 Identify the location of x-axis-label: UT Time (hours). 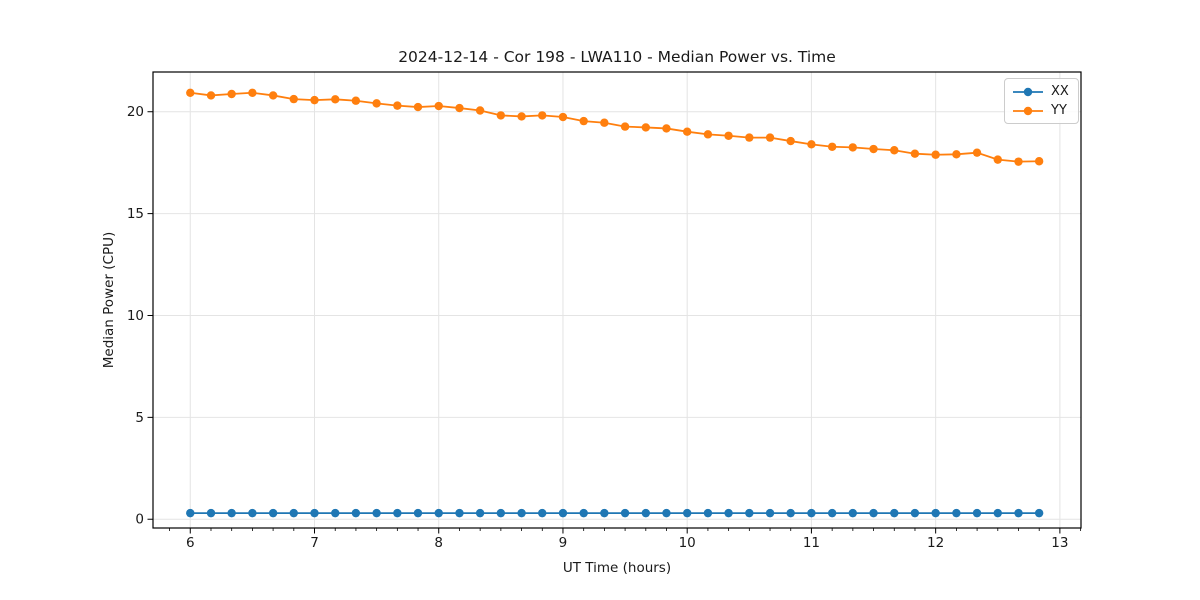
(617, 568).